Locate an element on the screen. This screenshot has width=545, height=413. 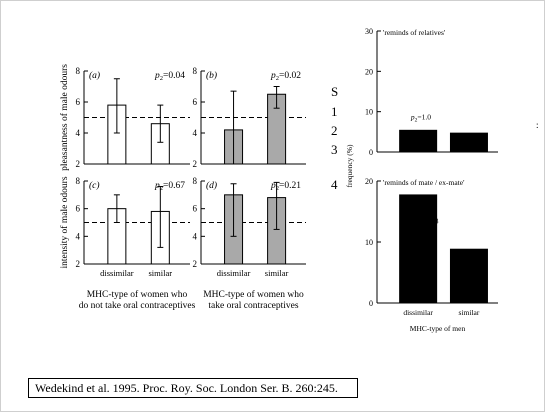
side-label: S is located at coordinates (334, 91).